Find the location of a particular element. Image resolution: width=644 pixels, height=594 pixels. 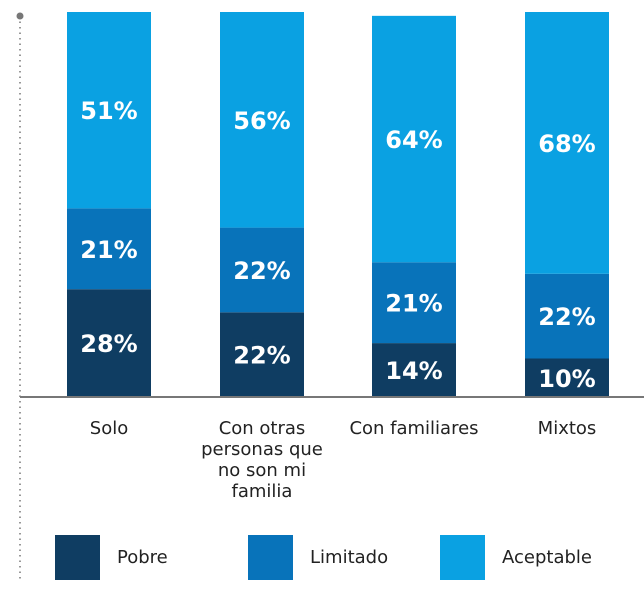

value-label: 28% is located at coordinates (108, 344).